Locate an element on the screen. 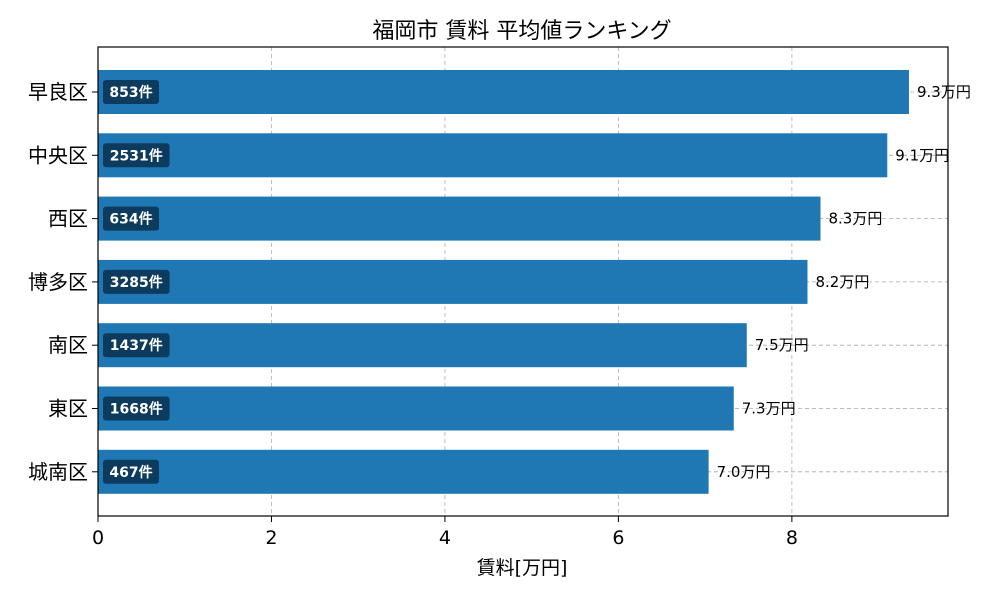 This screenshot has height=600, width=1000. count-label: 1668件 is located at coordinates (136, 409).